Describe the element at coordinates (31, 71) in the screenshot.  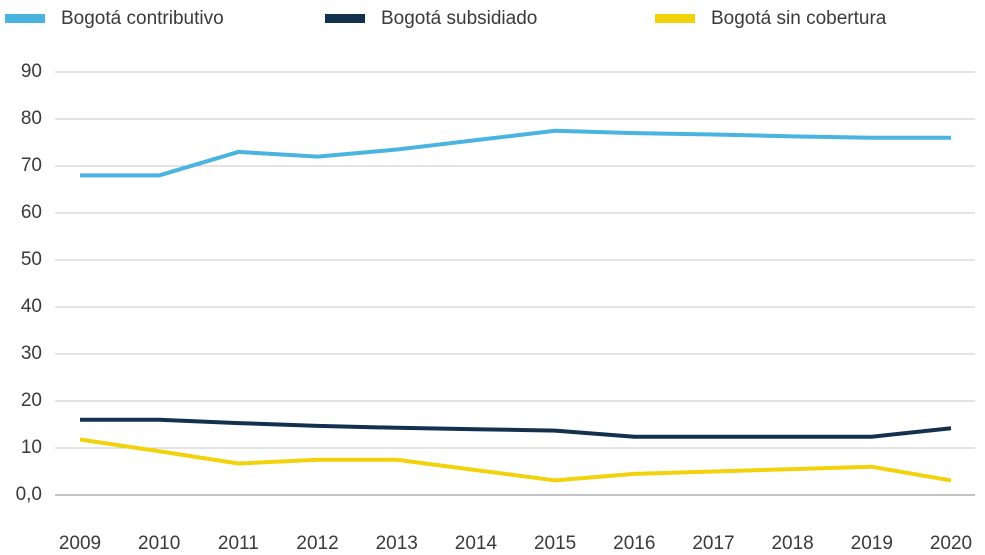
I see `y-tick-label: 90` at that location.